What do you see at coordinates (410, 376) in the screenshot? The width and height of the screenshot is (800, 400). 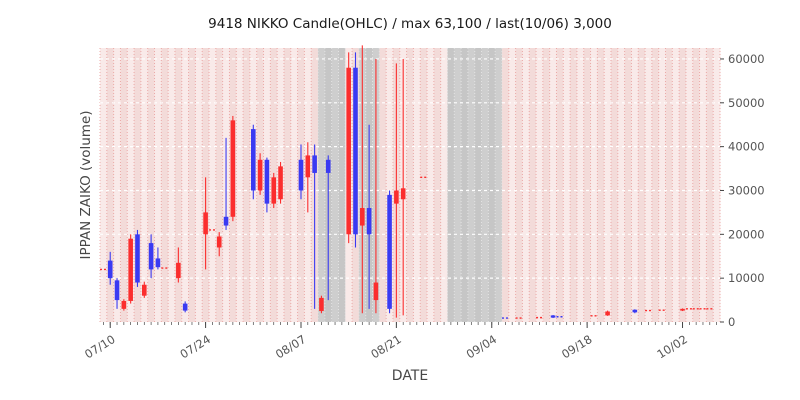 I see `x-axis-label: DATE` at bounding box center [410, 376].